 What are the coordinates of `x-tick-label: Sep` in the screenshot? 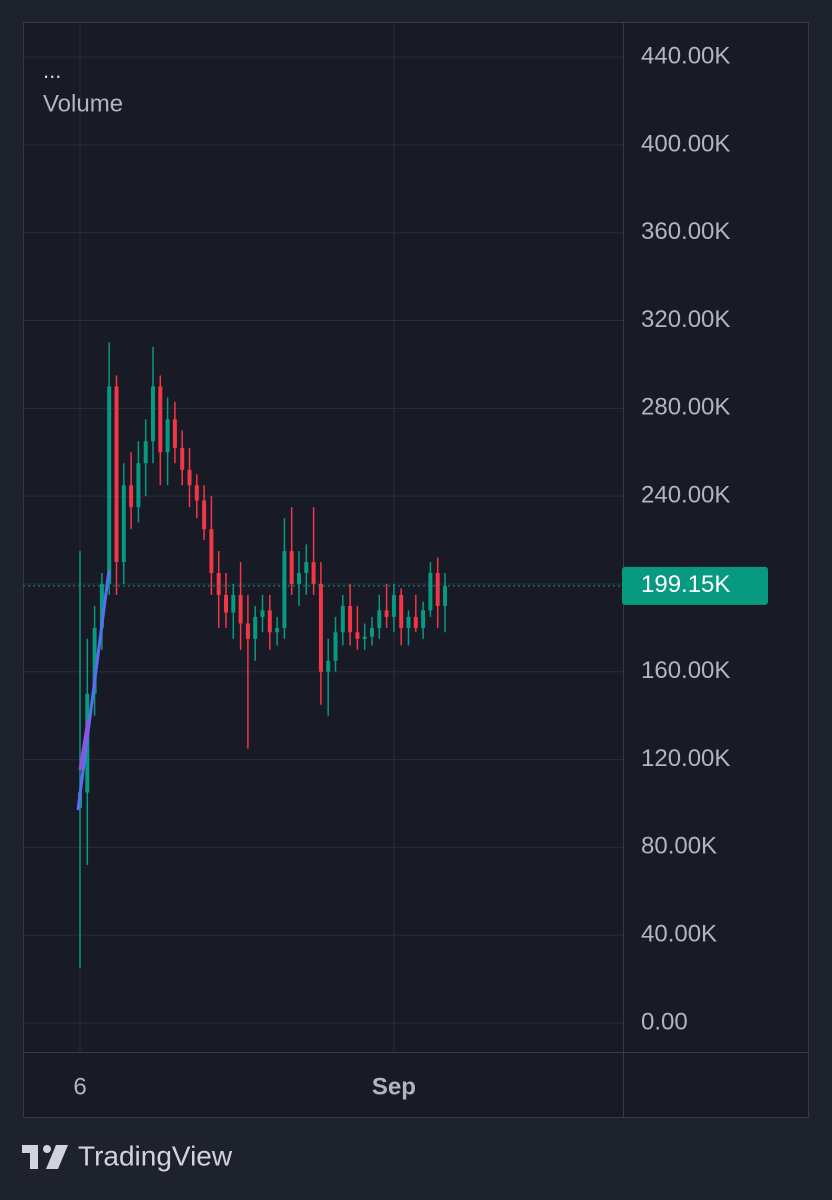 It's located at (394, 1086).